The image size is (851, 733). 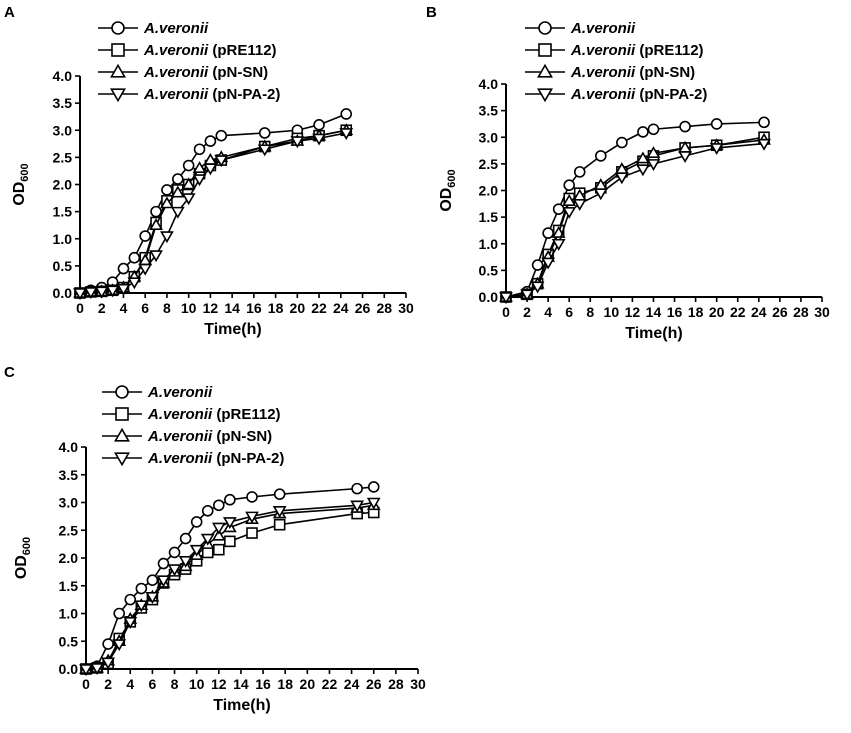 What do you see at coordinates (205, 72) in the screenshot?
I see `legend-label: A.veronii (pN-SN)` at bounding box center [205, 72].